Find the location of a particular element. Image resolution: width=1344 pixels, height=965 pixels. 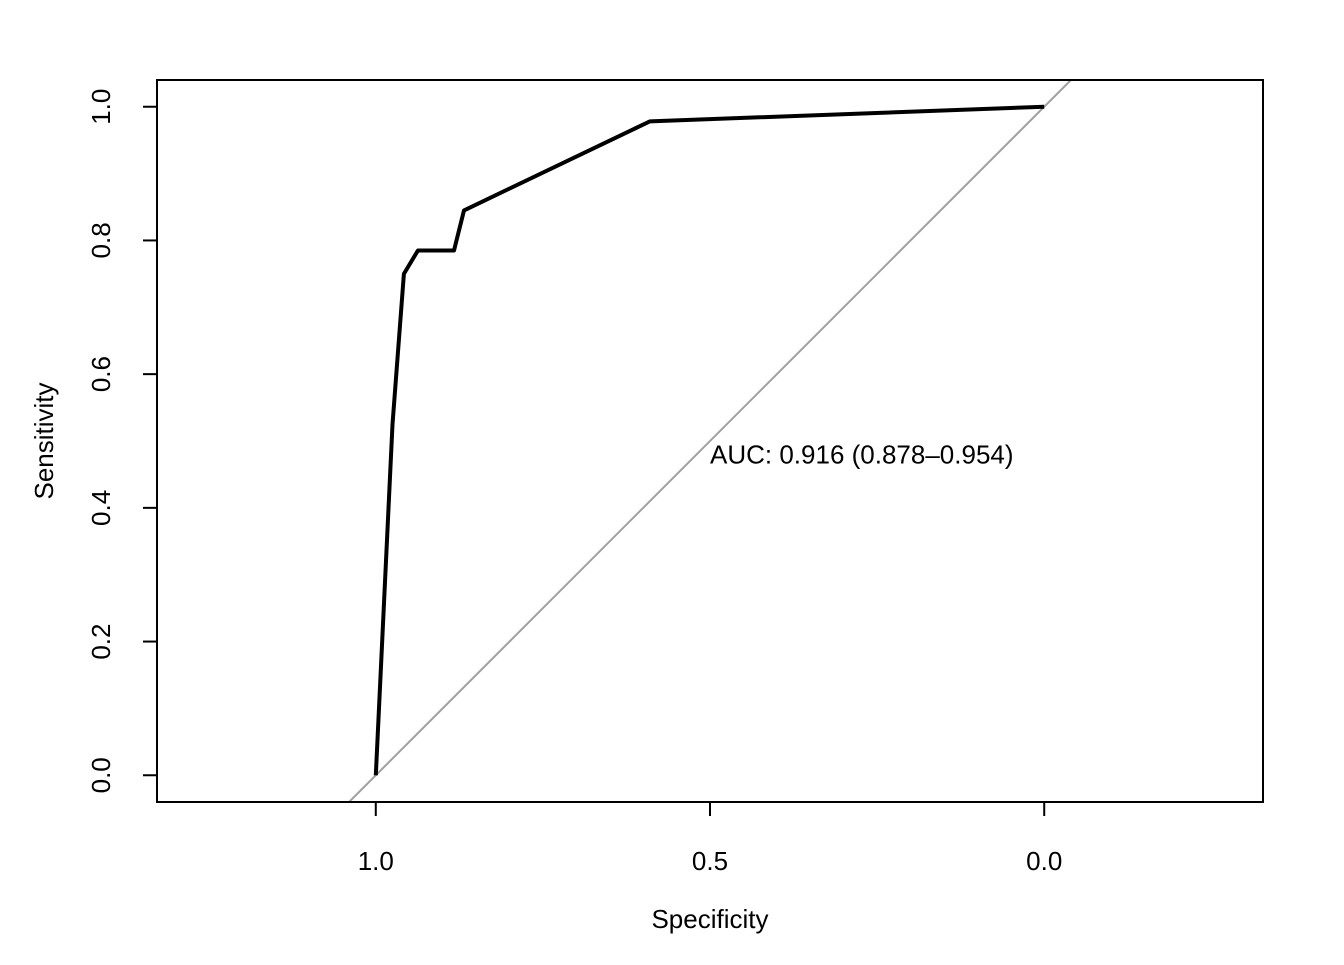

x-tick-label: 0.0 is located at coordinates (1044, 861).